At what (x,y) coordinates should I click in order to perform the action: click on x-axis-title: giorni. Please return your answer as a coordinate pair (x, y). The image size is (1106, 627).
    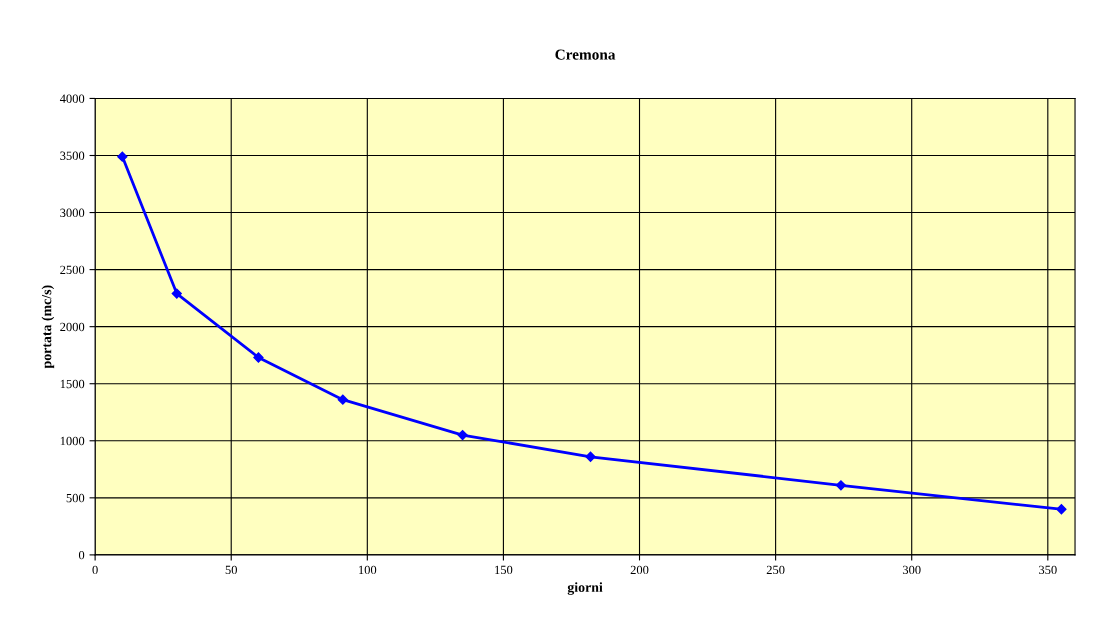
    Looking at the image, I should click on (585, 588).